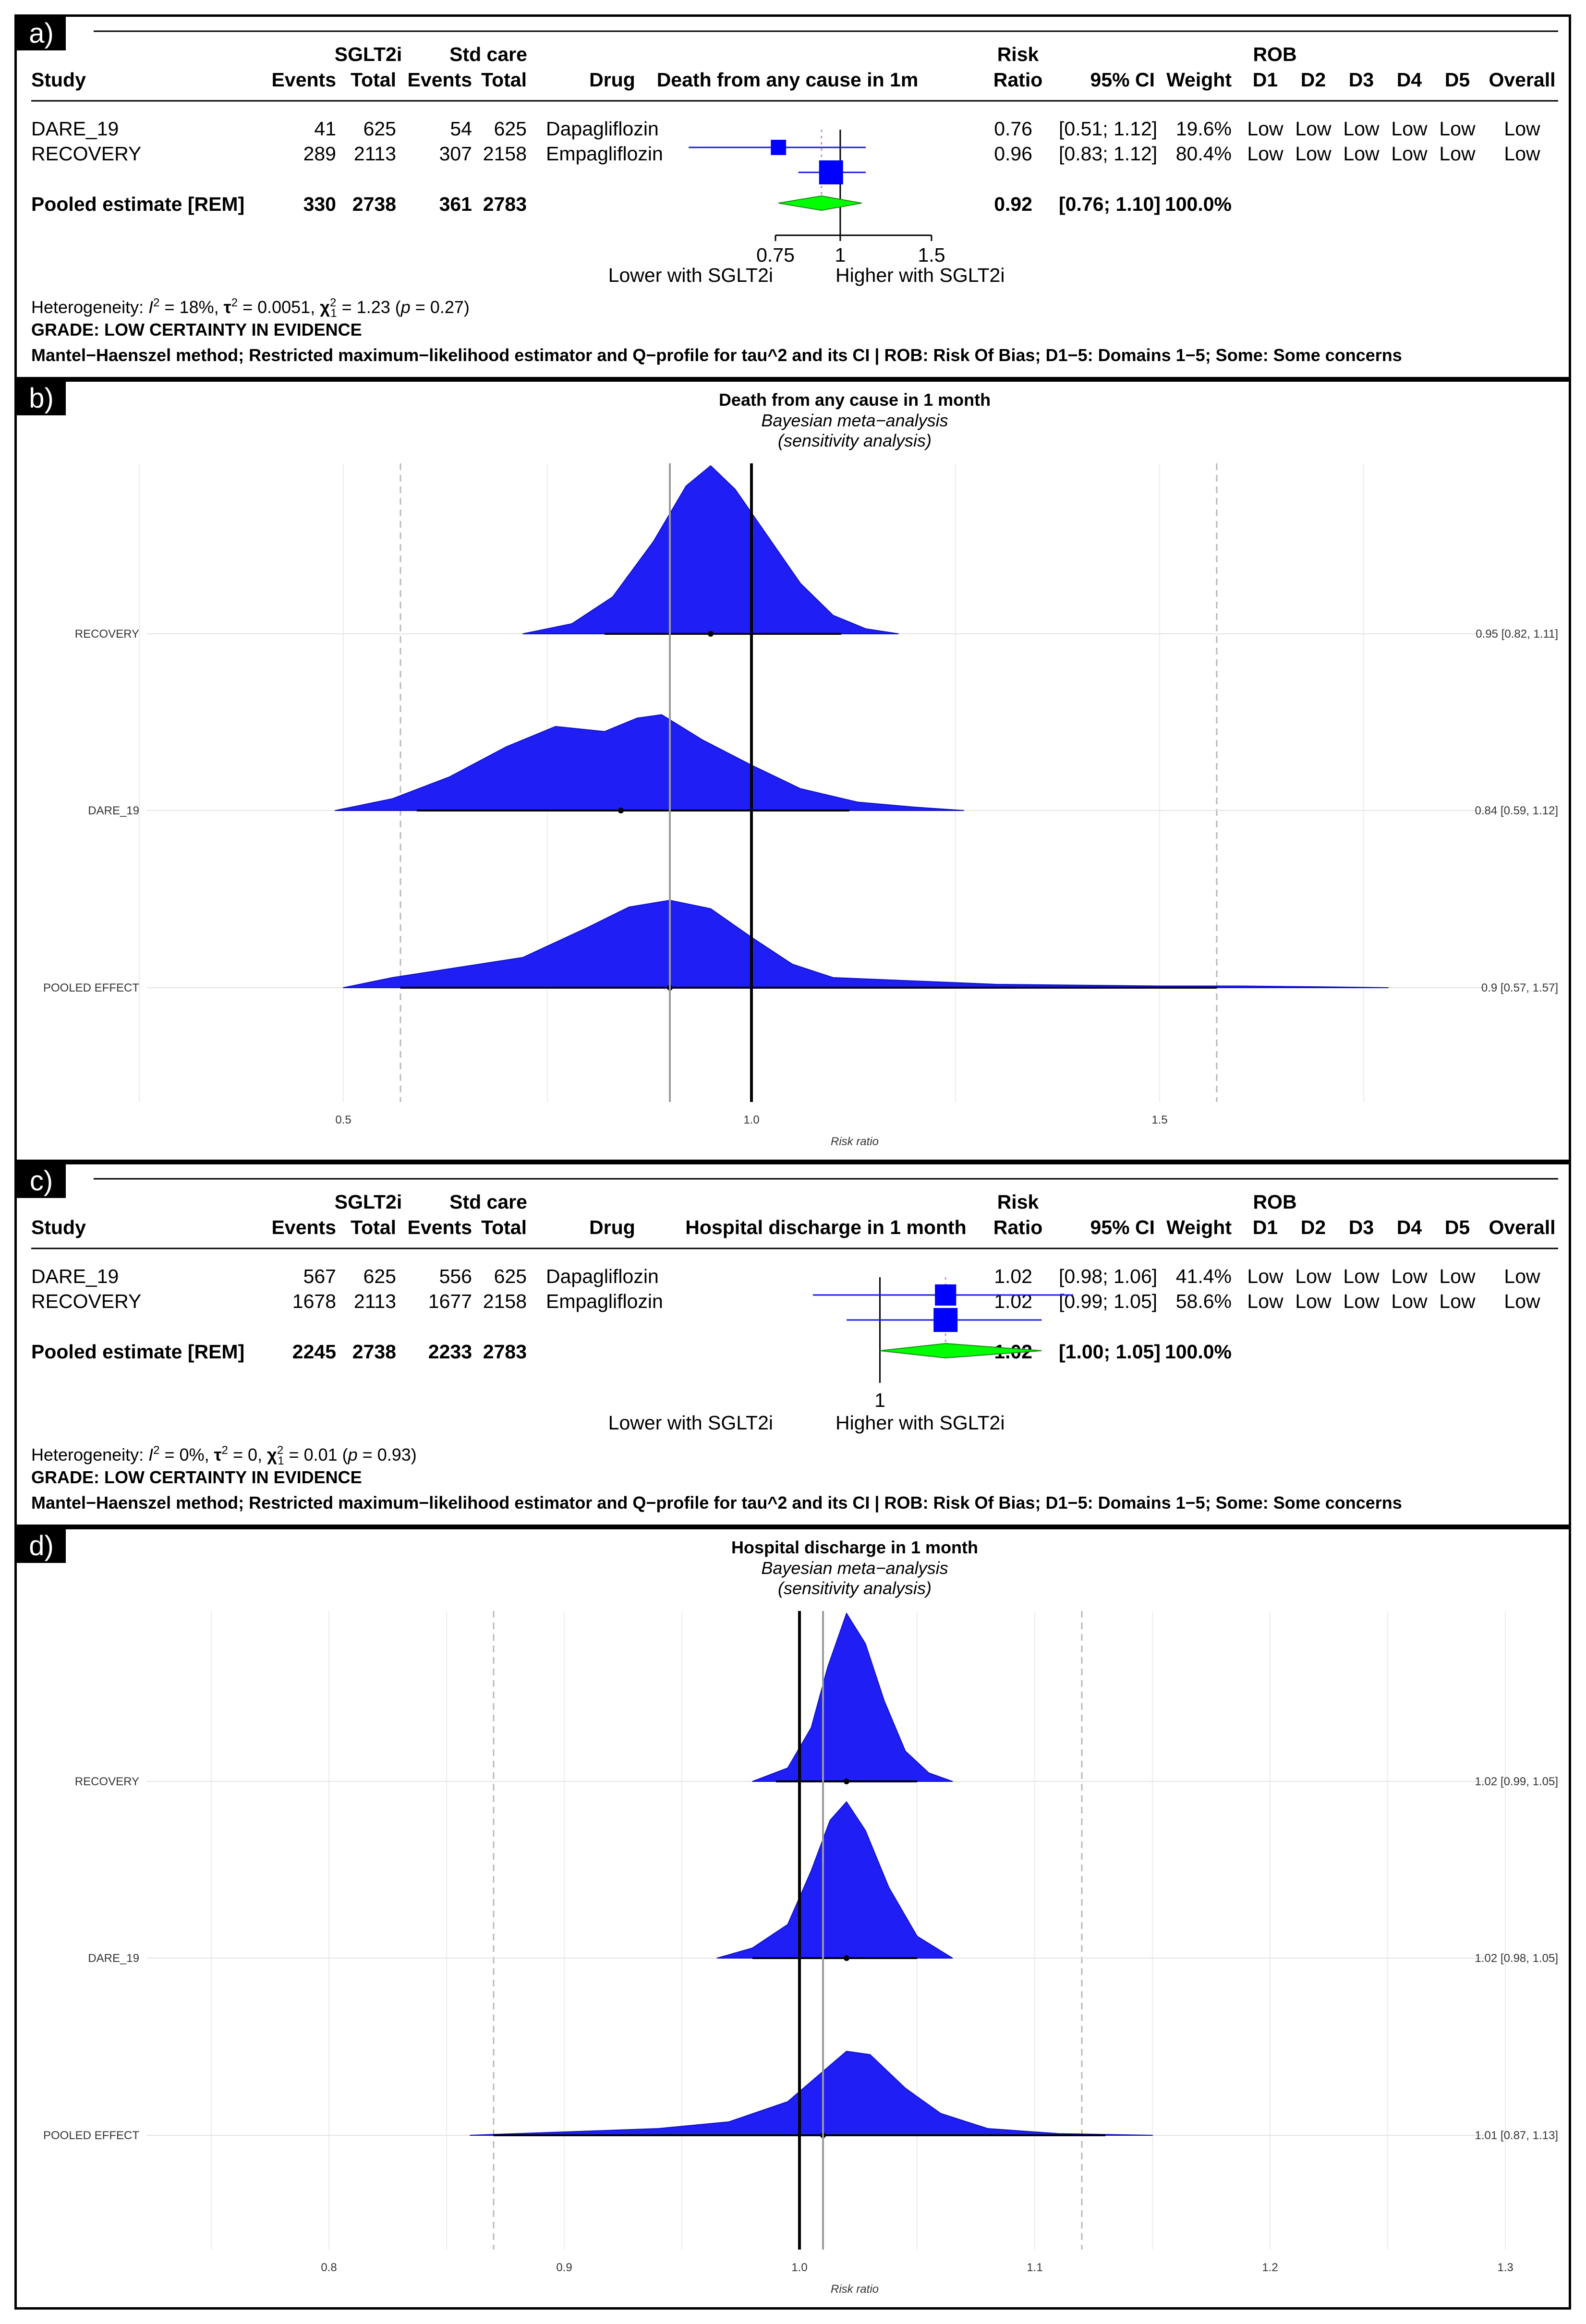  Describe the element at coordinates (1517, 2135) in the screenshot. I see `row-estimate: 1.01 [0.87, 1.13]` at that location.